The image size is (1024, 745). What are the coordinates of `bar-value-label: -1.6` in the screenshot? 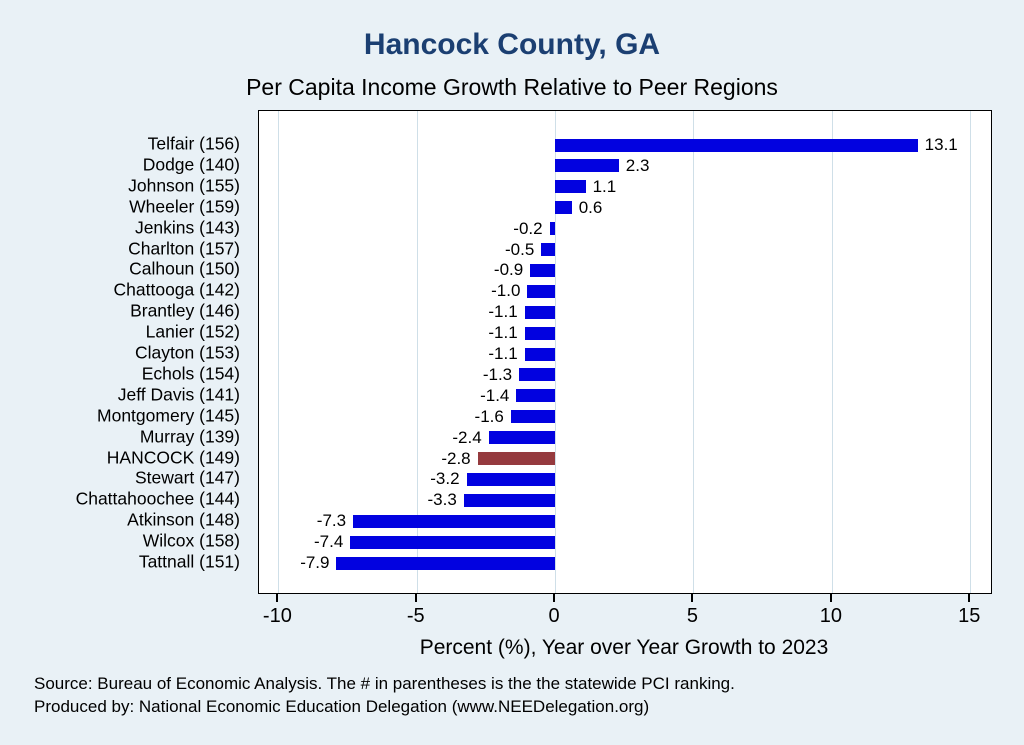 It's located at (489, 416).